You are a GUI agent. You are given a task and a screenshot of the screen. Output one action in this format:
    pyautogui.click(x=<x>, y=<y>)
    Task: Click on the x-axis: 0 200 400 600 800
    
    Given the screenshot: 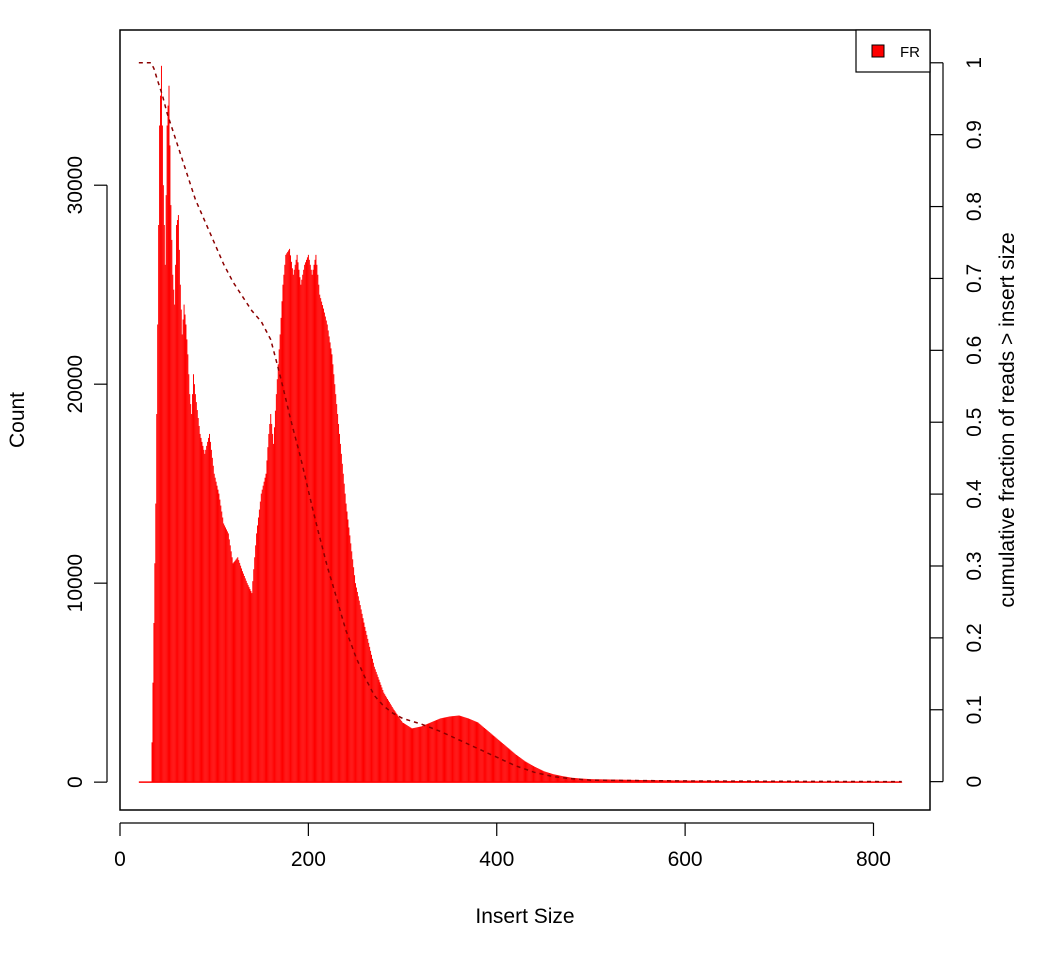 What is the action you would take?
    pyautogui.click(x=502, y=846)
    